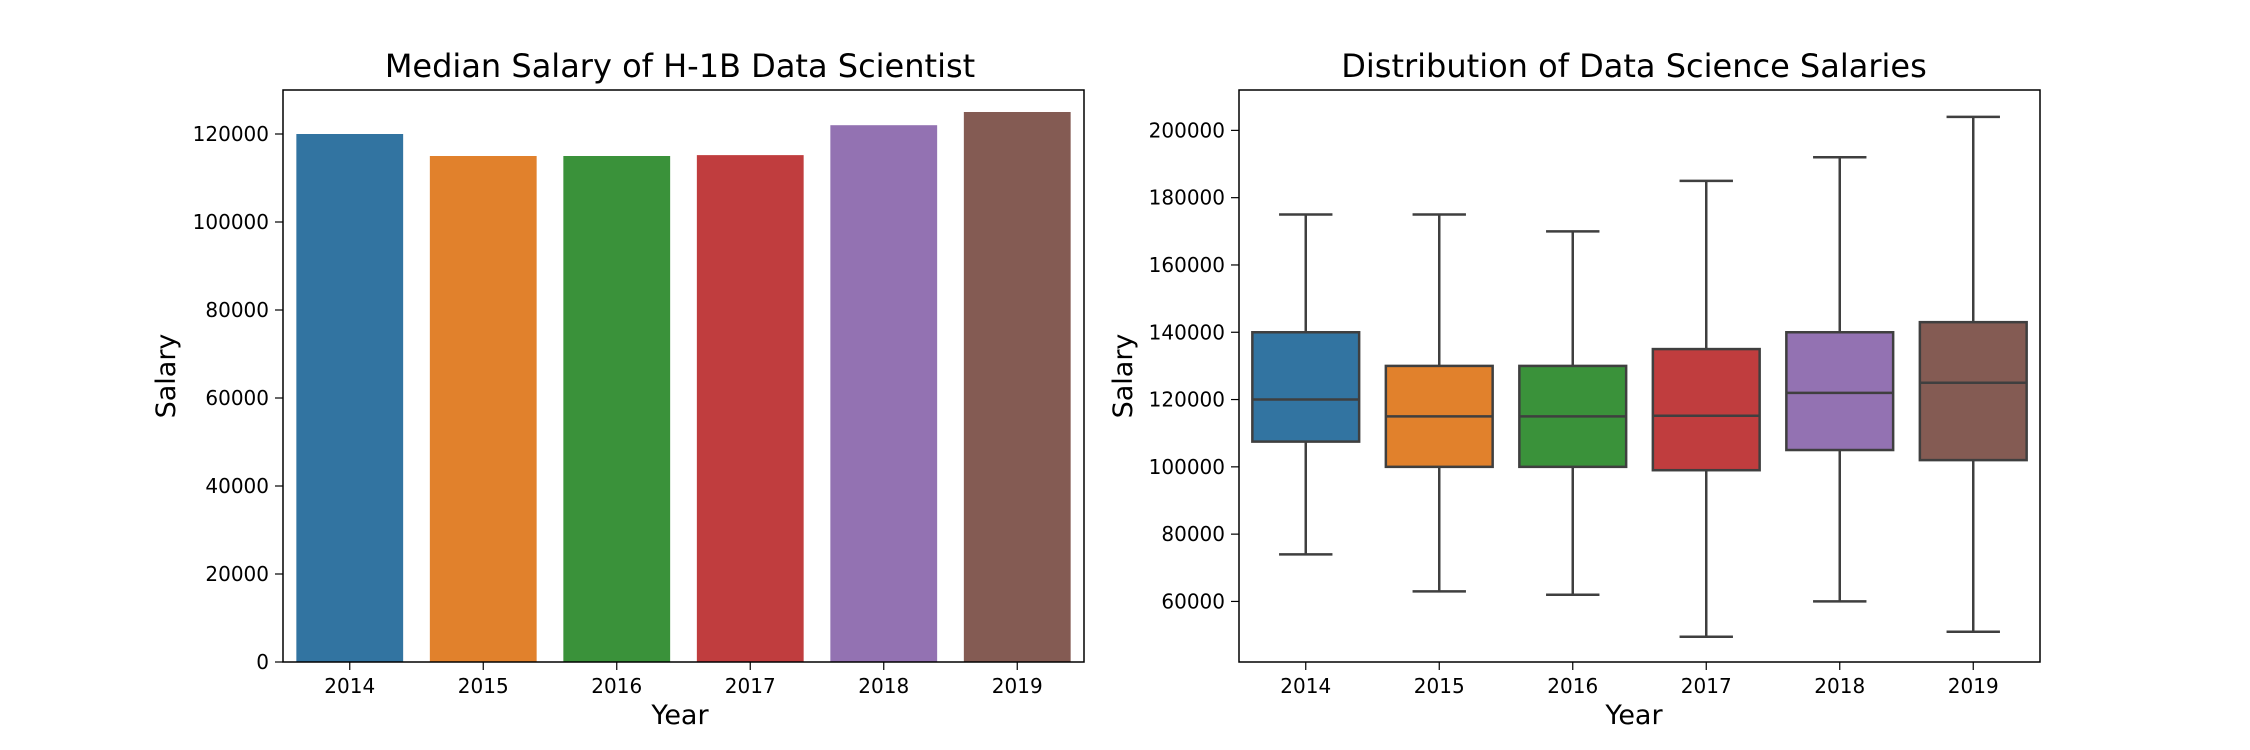 This screenshot has height=750, width=2250. Describe the element at coordinates (1187, 198) in the screenshot. I see `box-plot-y-tick-label: 180000` at that location.